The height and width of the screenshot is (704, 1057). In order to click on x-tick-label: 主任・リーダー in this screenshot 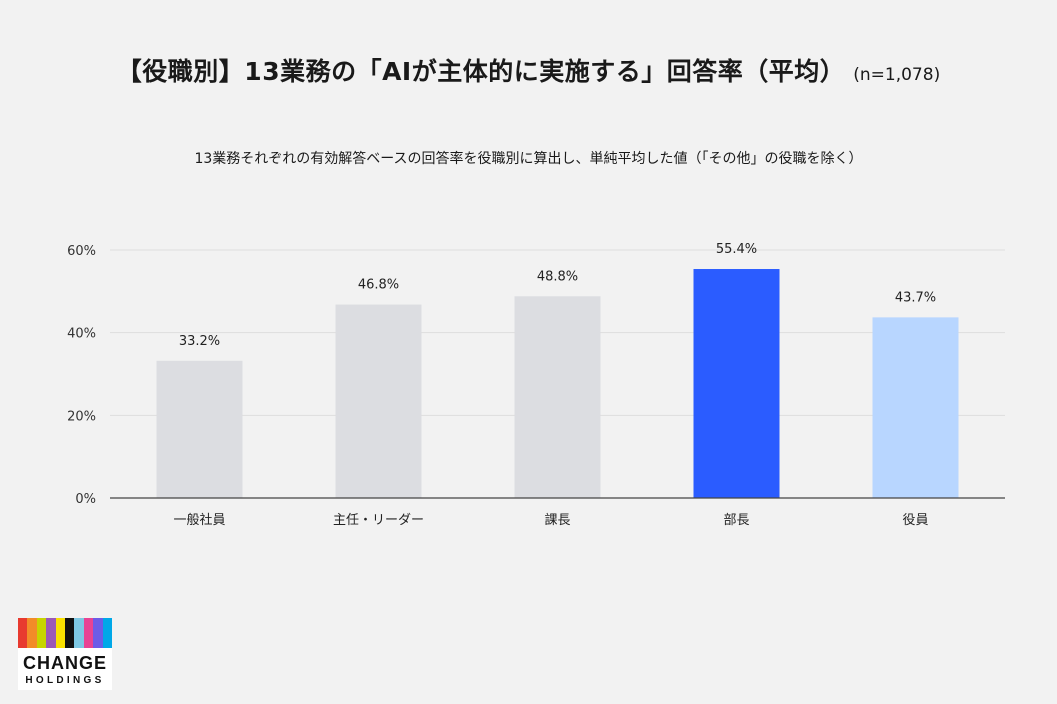, I will do `click(378, 520)`.